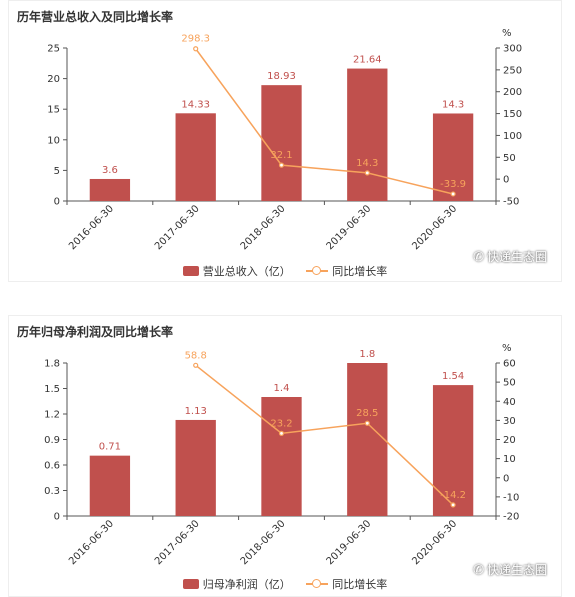  Describe the element at coordinates (509, 440) in the screenshot. I see `y-right-tick-label: 20` at that location.